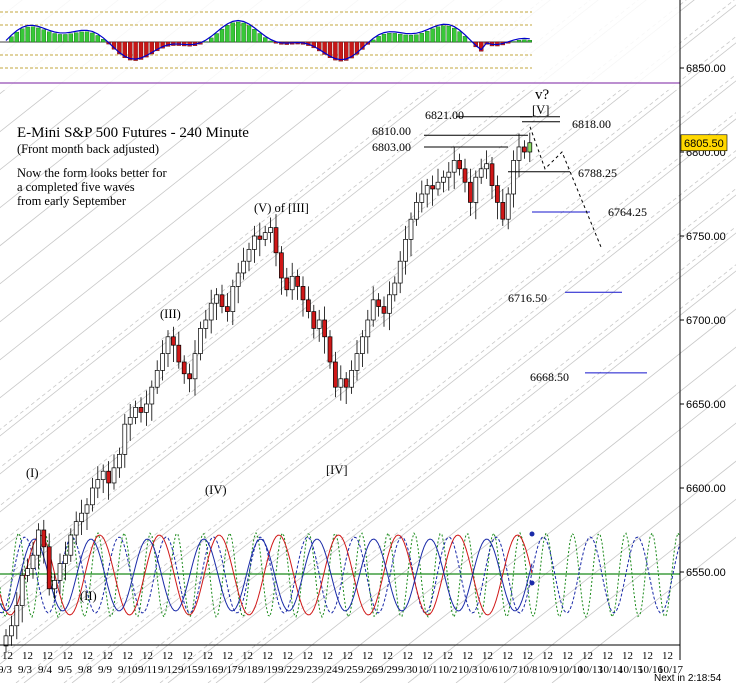  I want to click on time-tick-label: 9/4, so click(45, 670).